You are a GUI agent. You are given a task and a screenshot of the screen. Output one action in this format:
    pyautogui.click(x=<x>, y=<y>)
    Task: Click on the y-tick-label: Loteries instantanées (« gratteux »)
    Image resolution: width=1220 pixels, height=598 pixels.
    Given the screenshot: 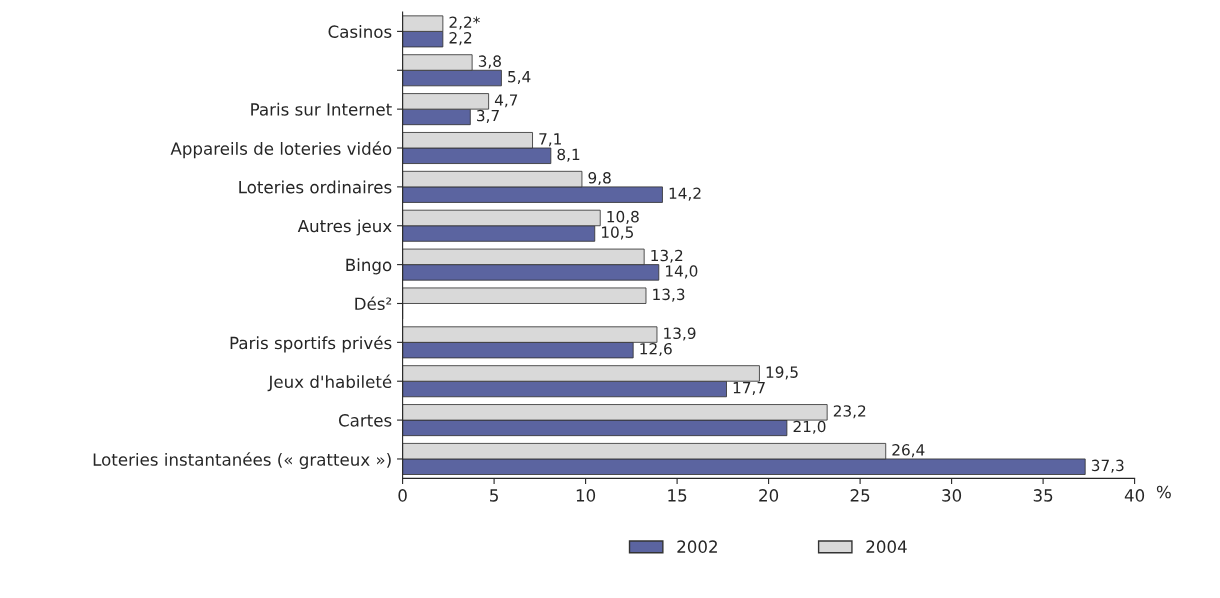 What is the action you would take?
    pyautogui.click(x=242, y=461)
    